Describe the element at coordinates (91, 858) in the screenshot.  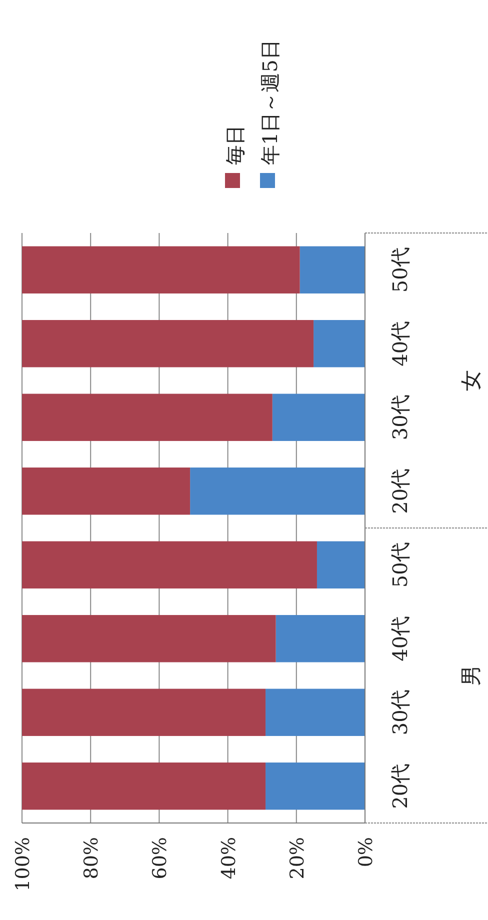
I see `x-tick-label: 80%` at that location.